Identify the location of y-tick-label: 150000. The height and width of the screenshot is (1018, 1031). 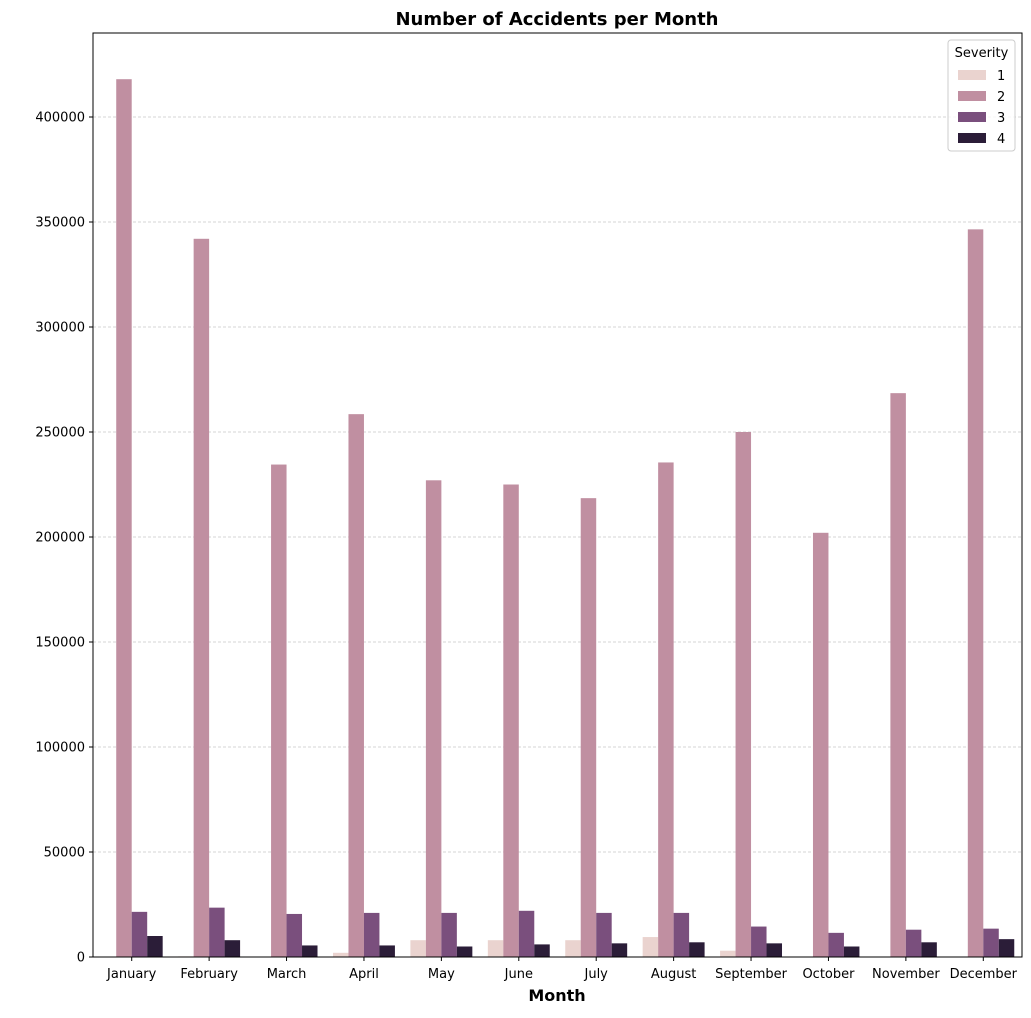
(60, 643).